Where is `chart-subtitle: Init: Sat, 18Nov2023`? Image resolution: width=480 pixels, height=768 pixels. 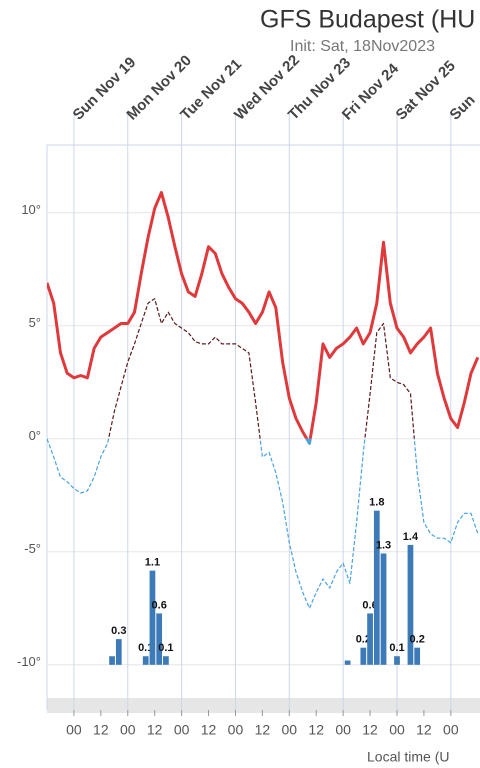 chart-subtitle: Init: Sat, 18Nov2023 is located at coordinates (362, 46).